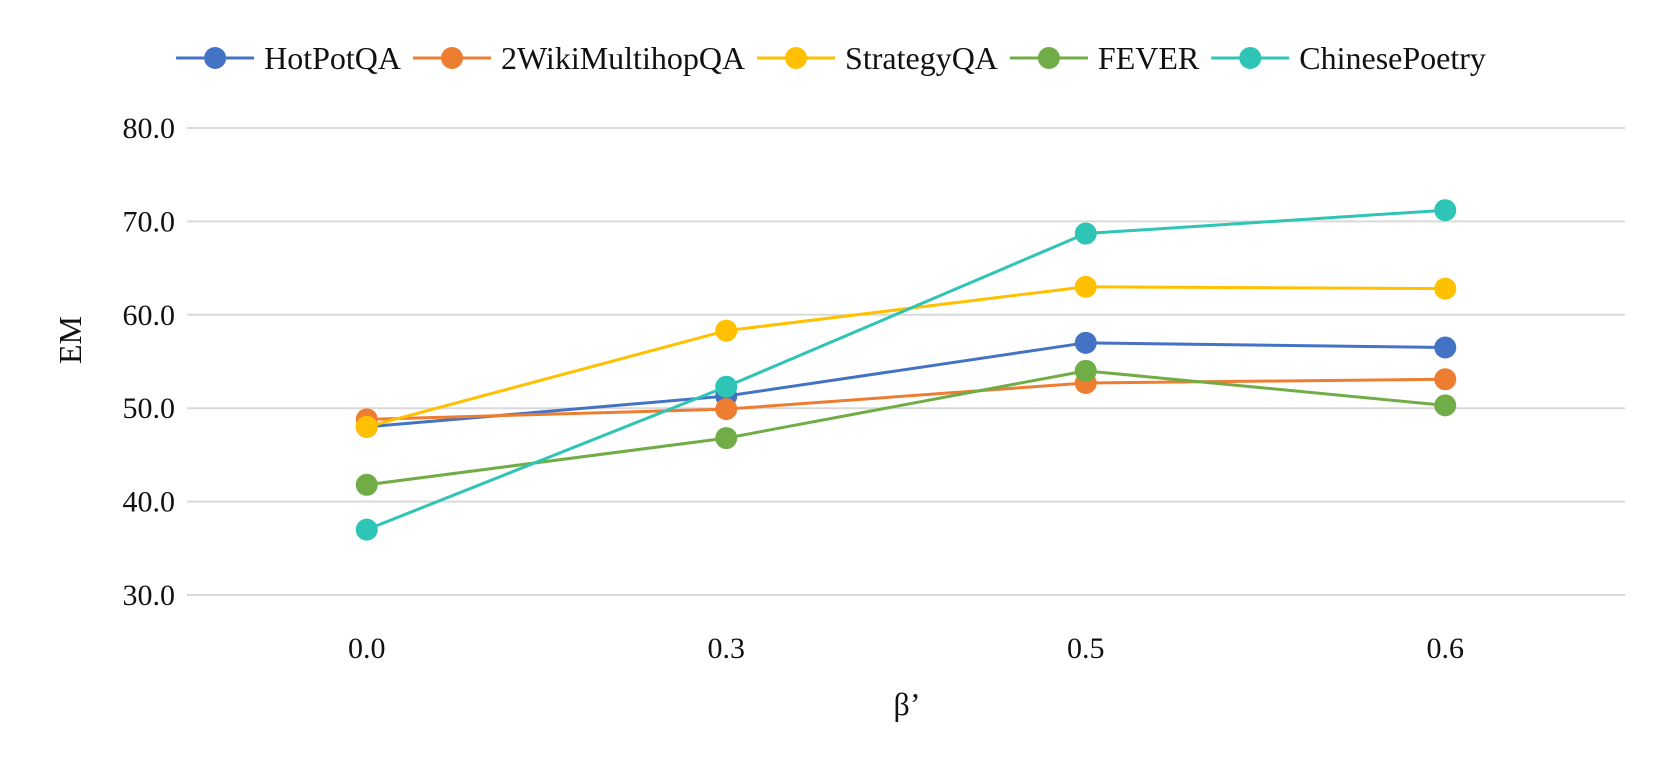  Describe the element at coordinates (332, 58) in the screenshot. I see `legend-label: HotPotQA` at that location.